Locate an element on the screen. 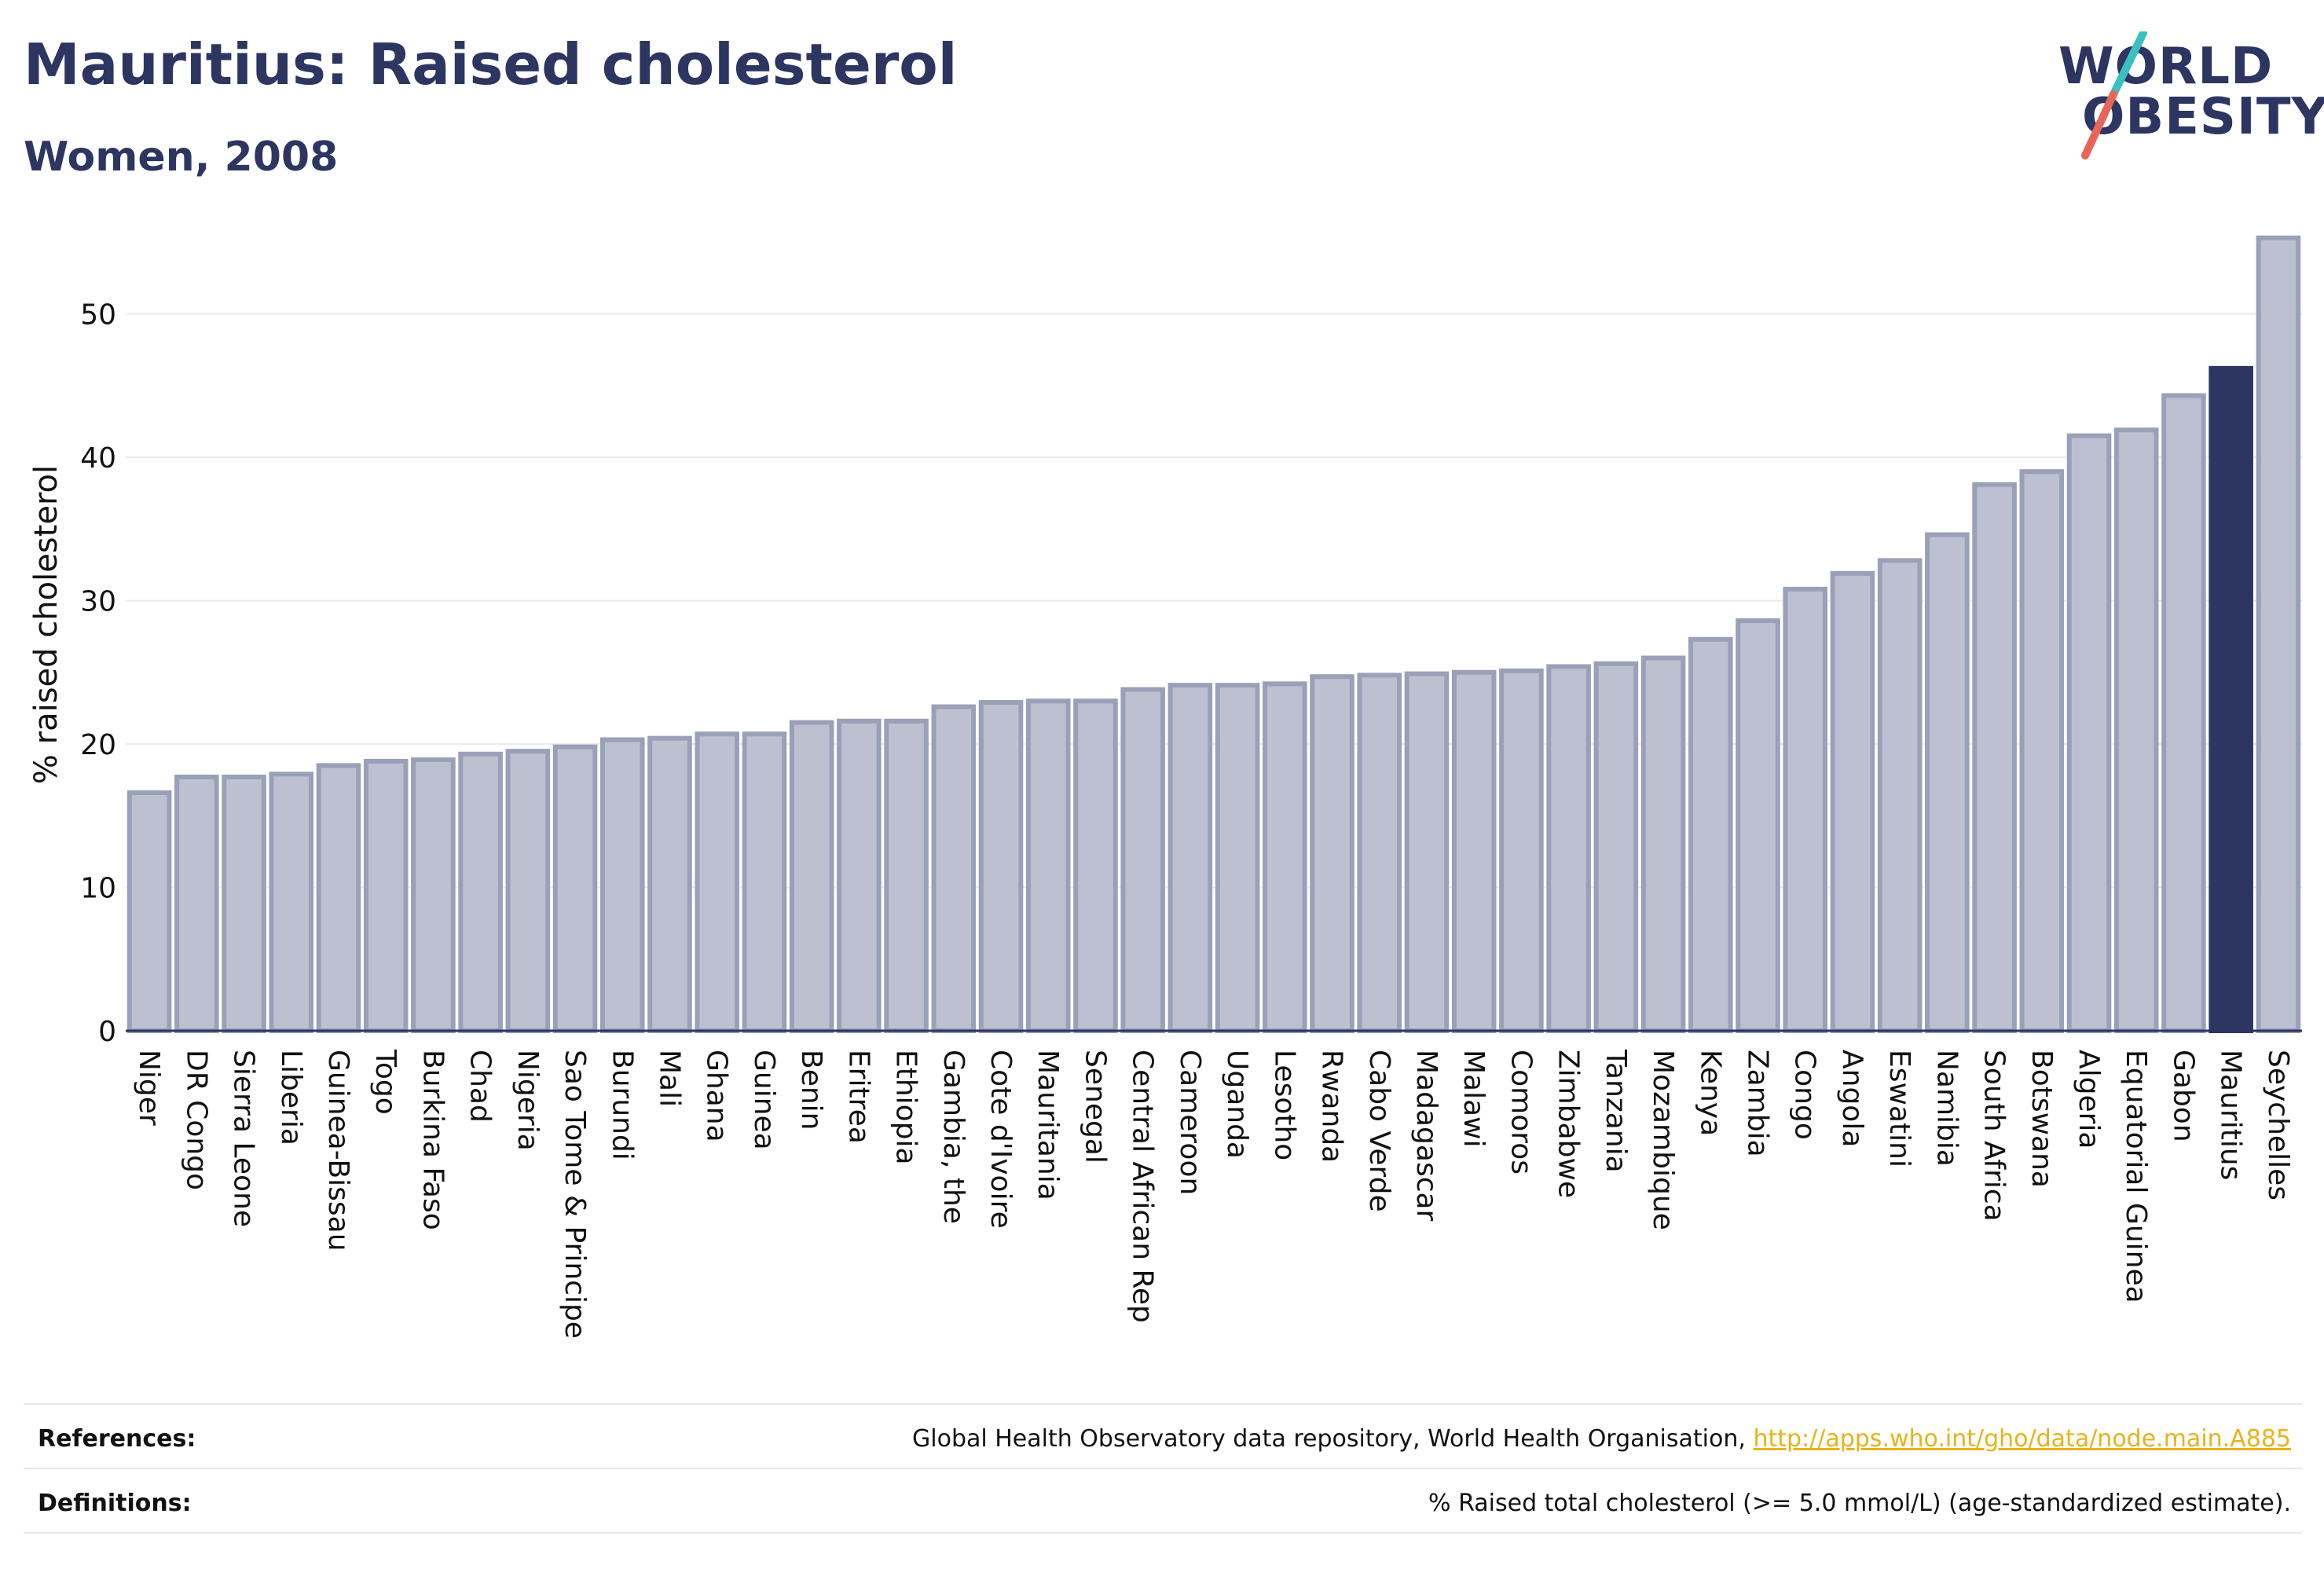 This screenshot has height=1576, width=2324. y-tick-label: 30 is located at coordinates (98, 602).